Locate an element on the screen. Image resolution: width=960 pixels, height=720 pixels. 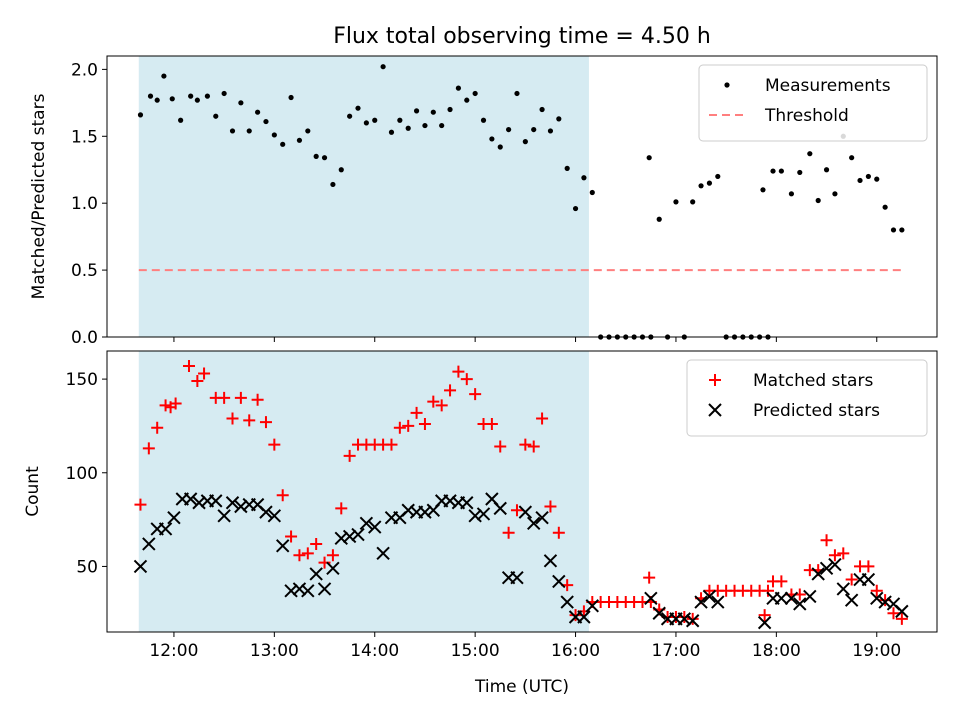
ratio-y-axis-label: Matched/Predicted stars is located at coordinates (39, 196).